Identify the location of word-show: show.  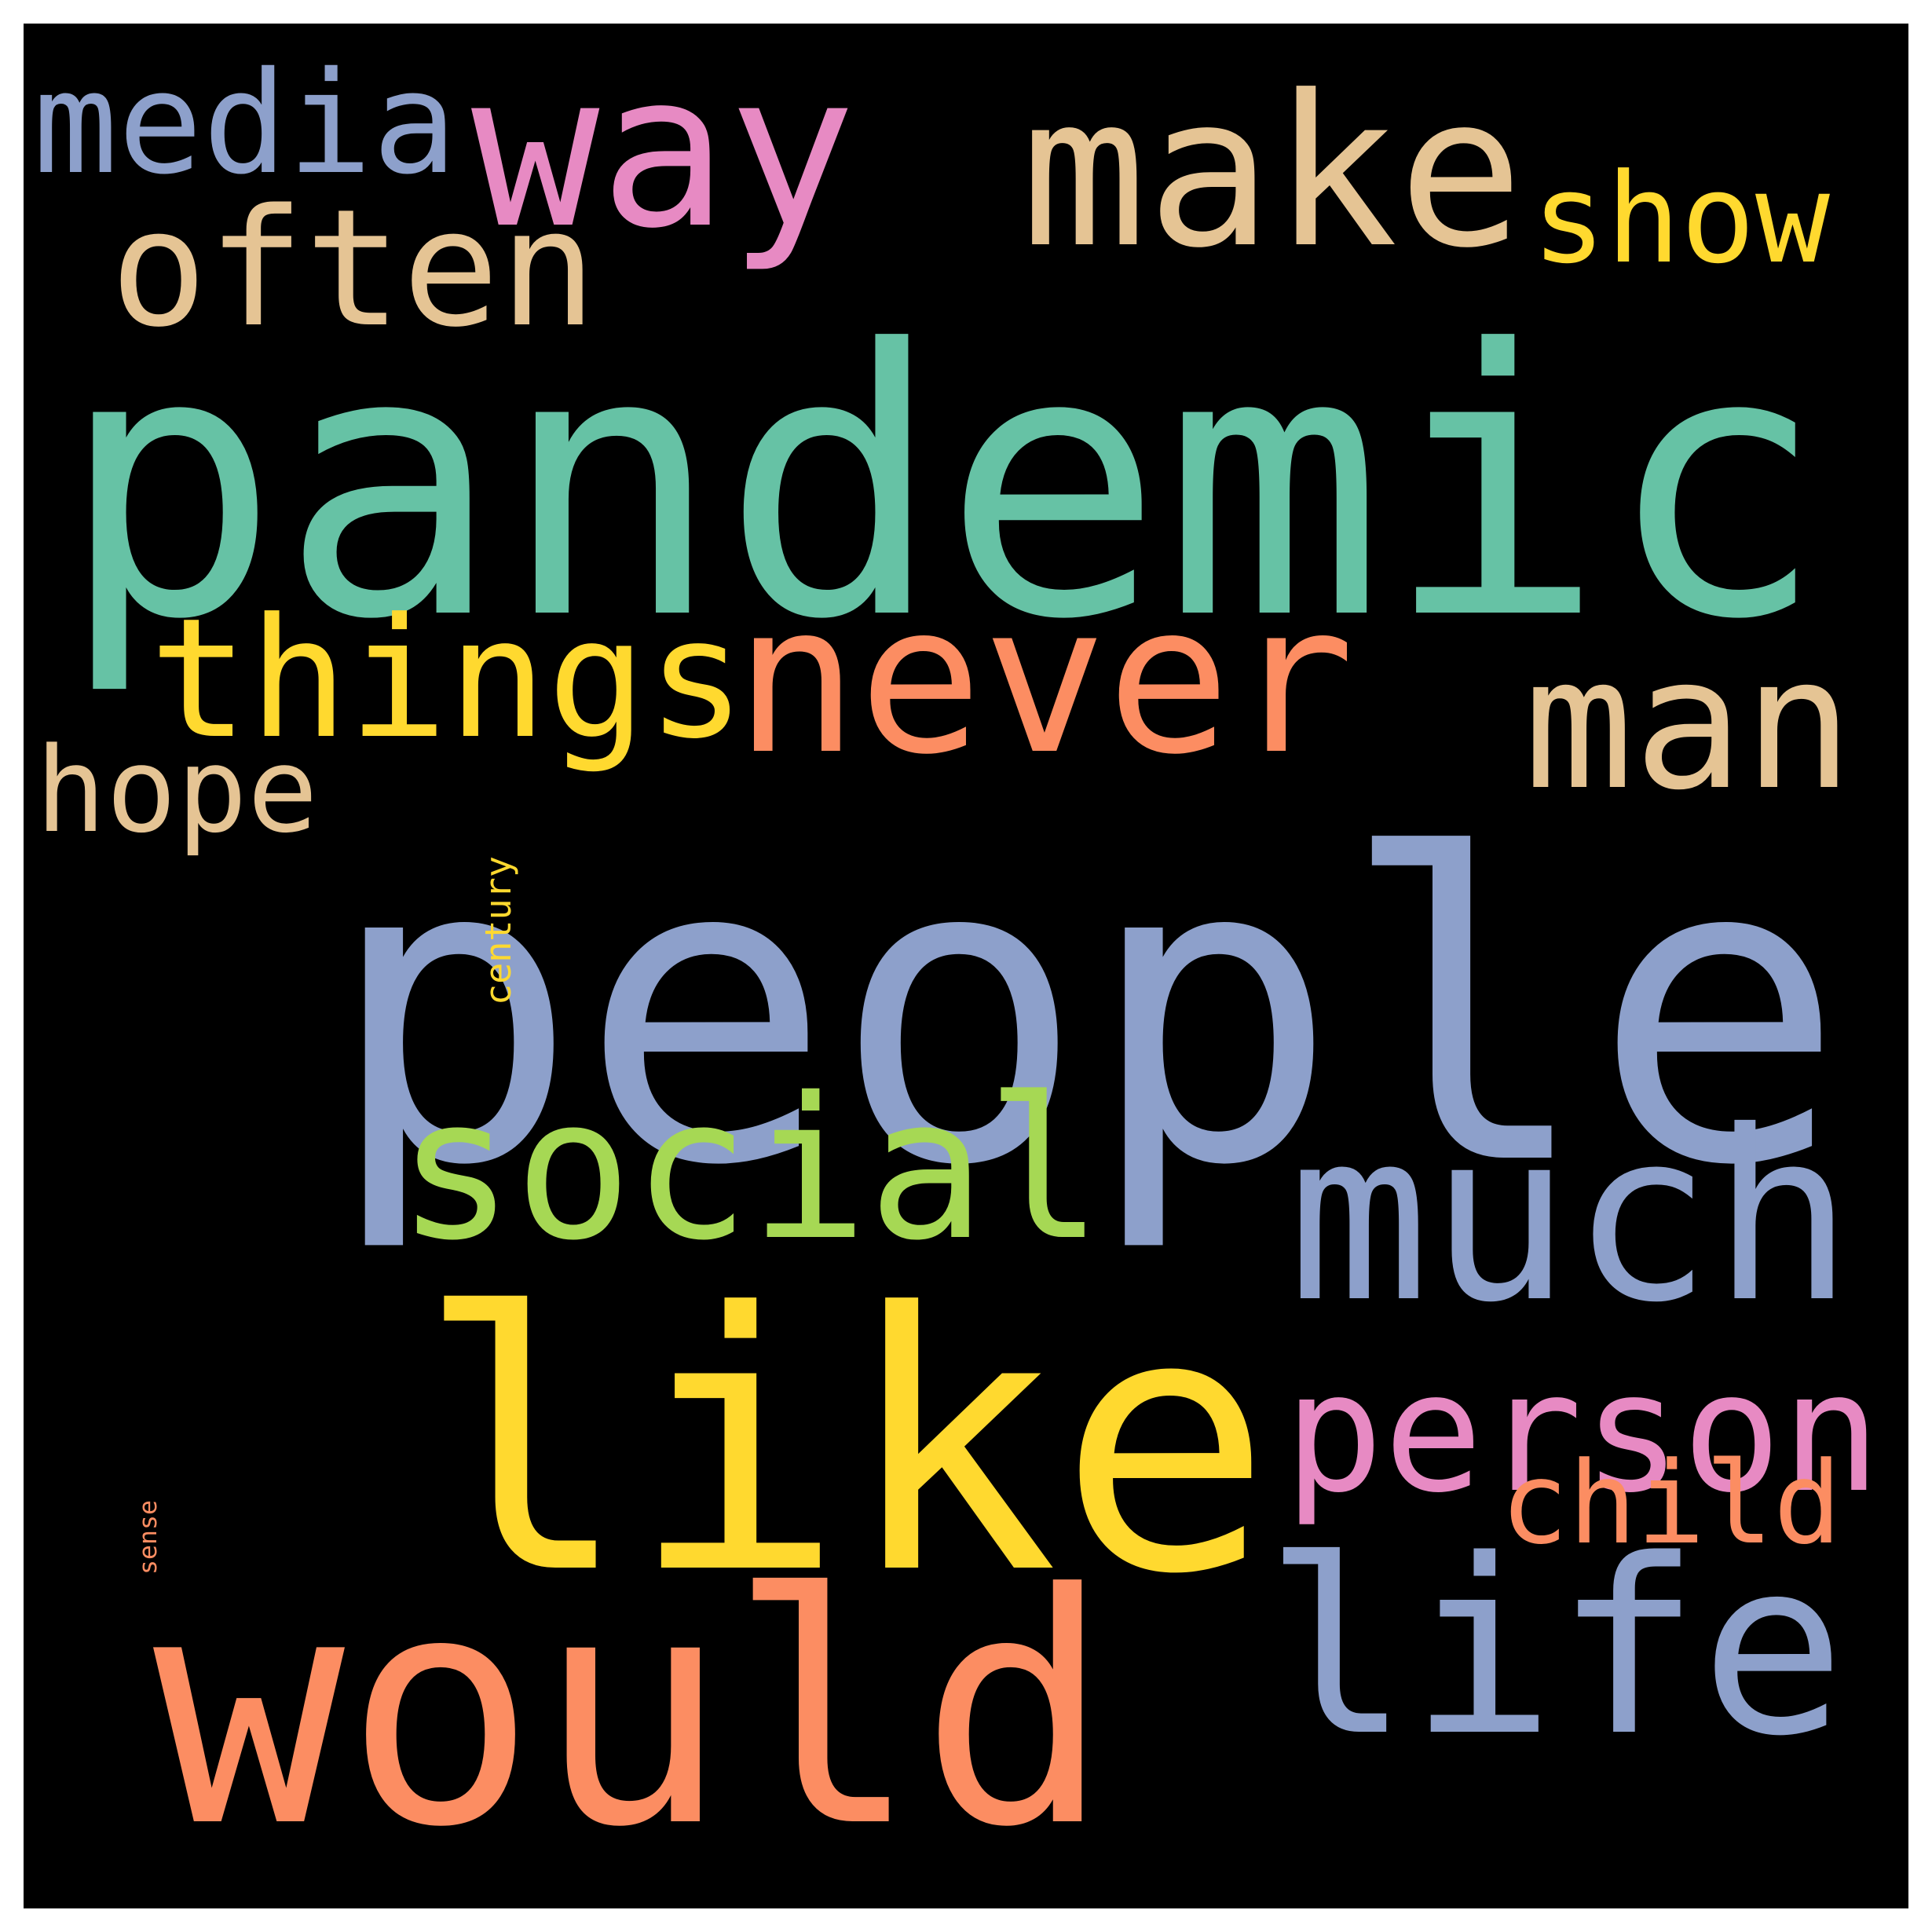
(1681, 220).